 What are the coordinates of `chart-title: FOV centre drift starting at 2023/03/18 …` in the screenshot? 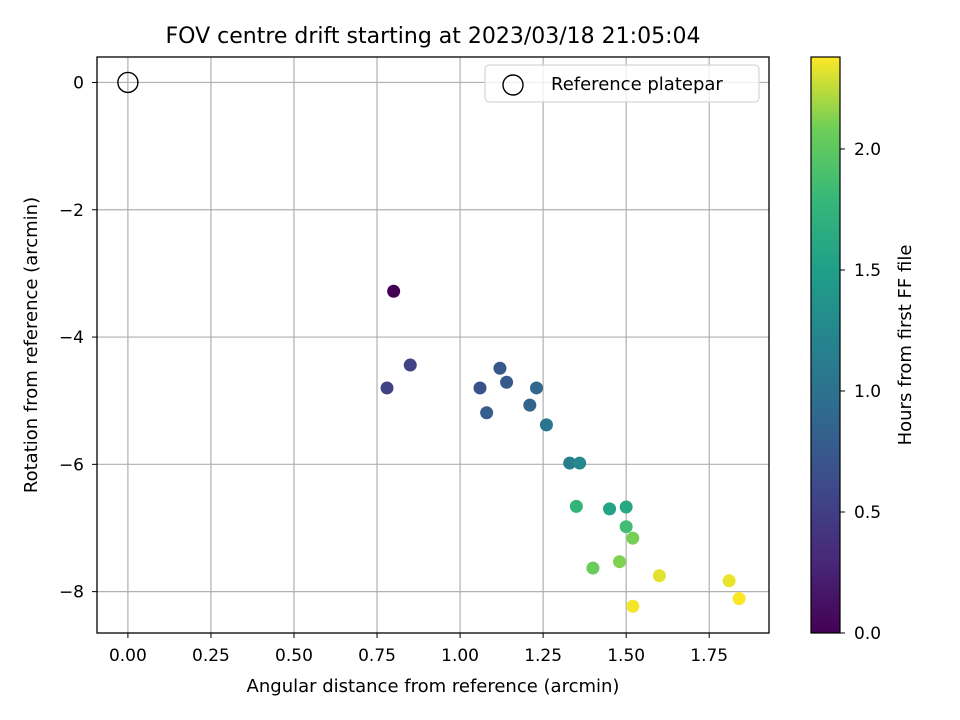 It's located at (433, 36).